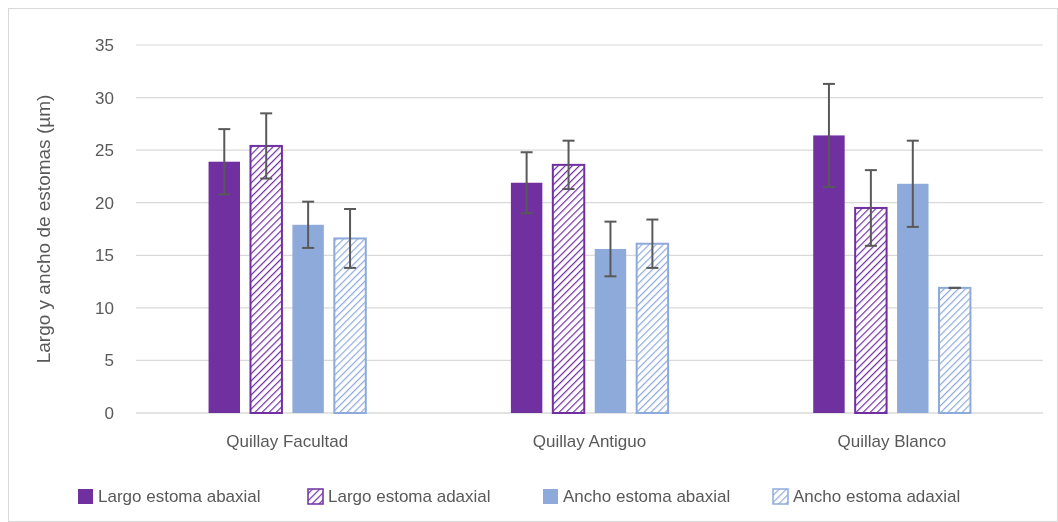  I want to click on legend-label: Ancho estoma adaxial, so click(877, 496).